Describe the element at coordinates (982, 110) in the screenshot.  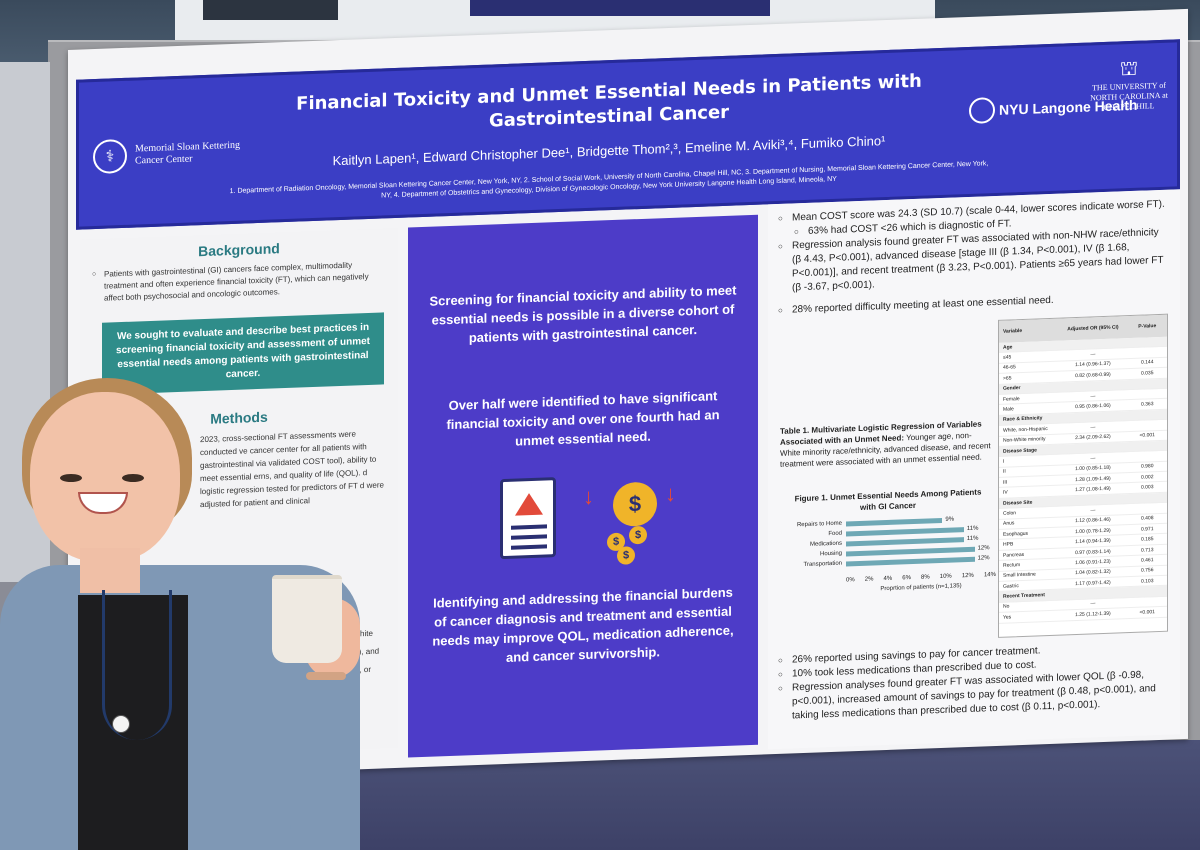
I see `nyu-torch-icon` at that location.